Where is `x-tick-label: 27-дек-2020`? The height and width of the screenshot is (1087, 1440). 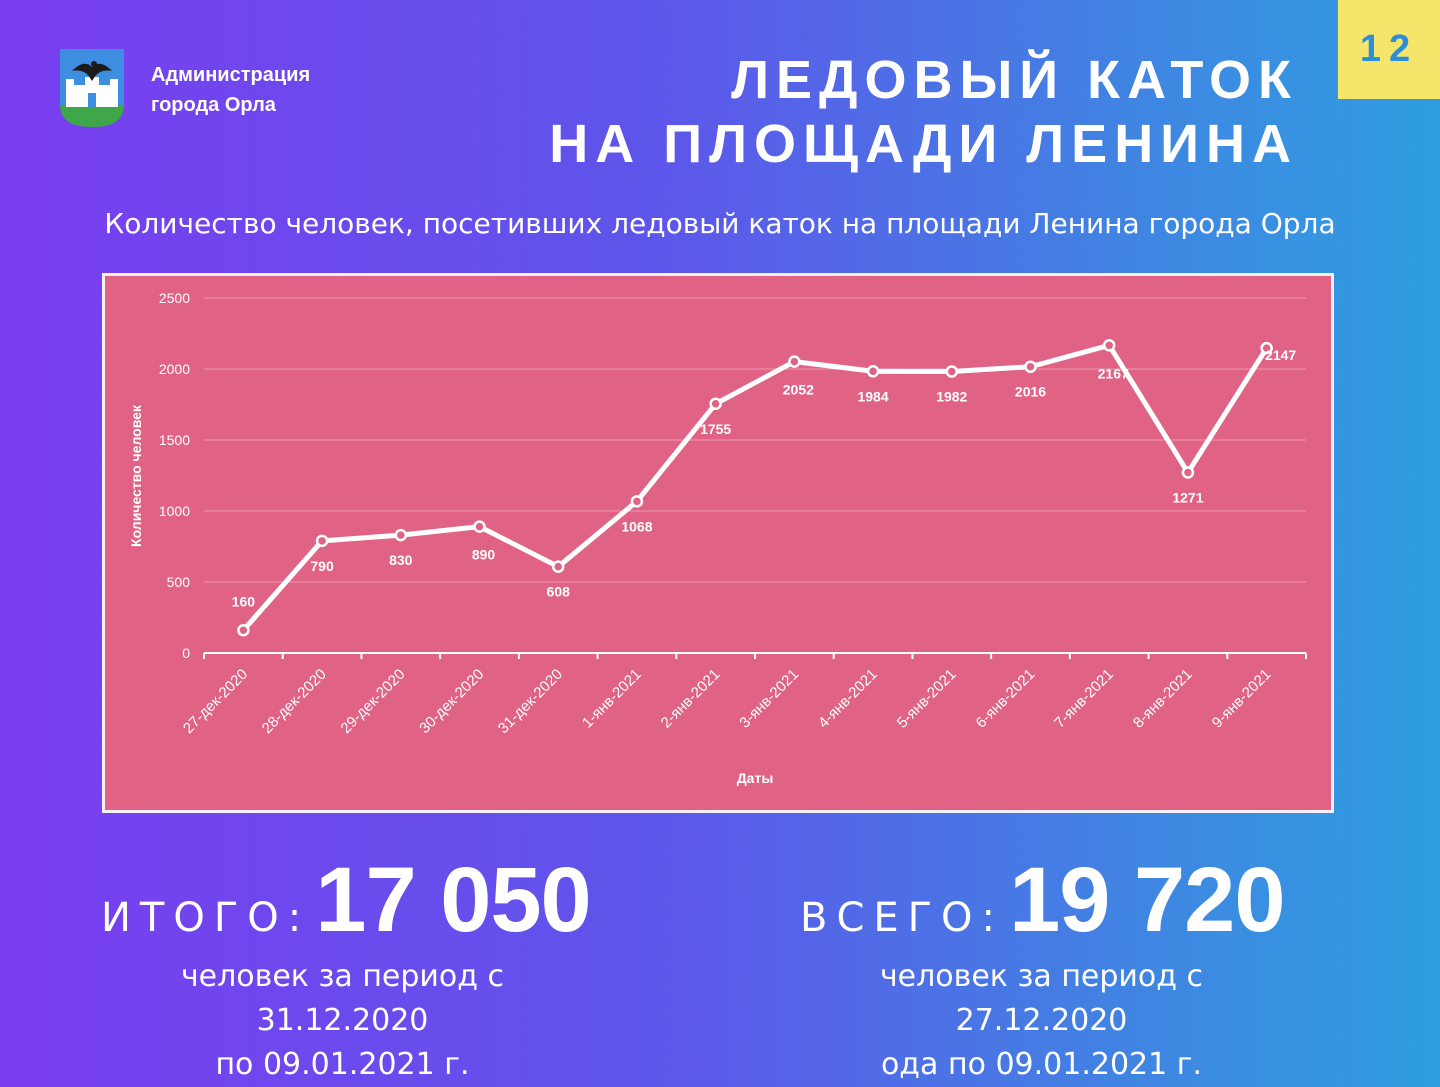
x-tick-label: 27-дек-2020 is located at coordinates (215, 701).